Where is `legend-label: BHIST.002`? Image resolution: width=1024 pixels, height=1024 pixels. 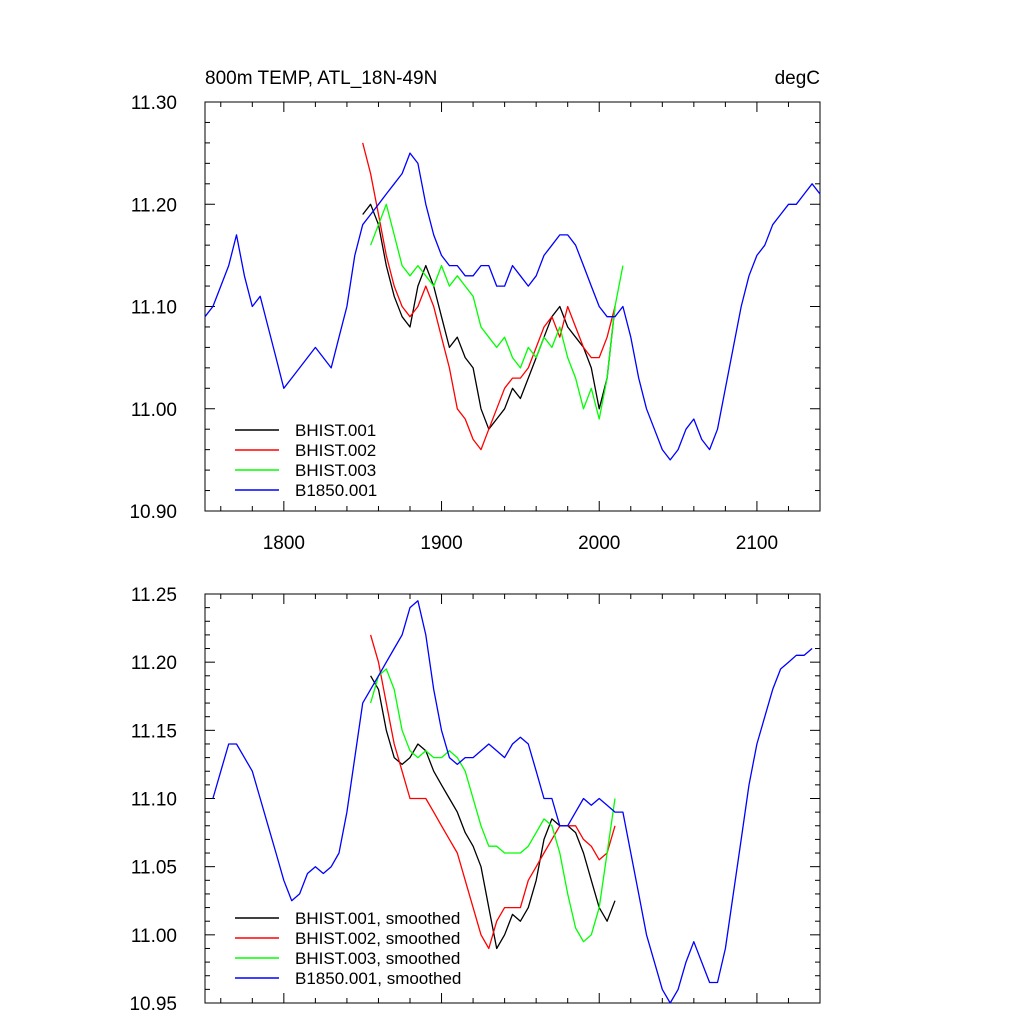 legend-label: BHIST.002 is located at coordinates (335, 450).